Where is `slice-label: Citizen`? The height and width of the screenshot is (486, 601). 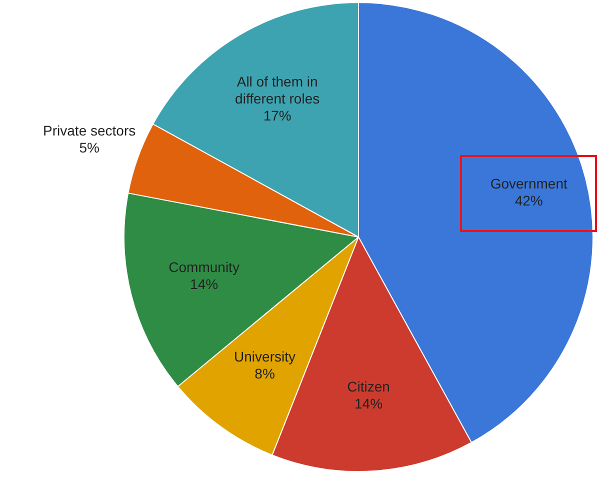 slice-label: Citizen is located at coordinates (368, 386).